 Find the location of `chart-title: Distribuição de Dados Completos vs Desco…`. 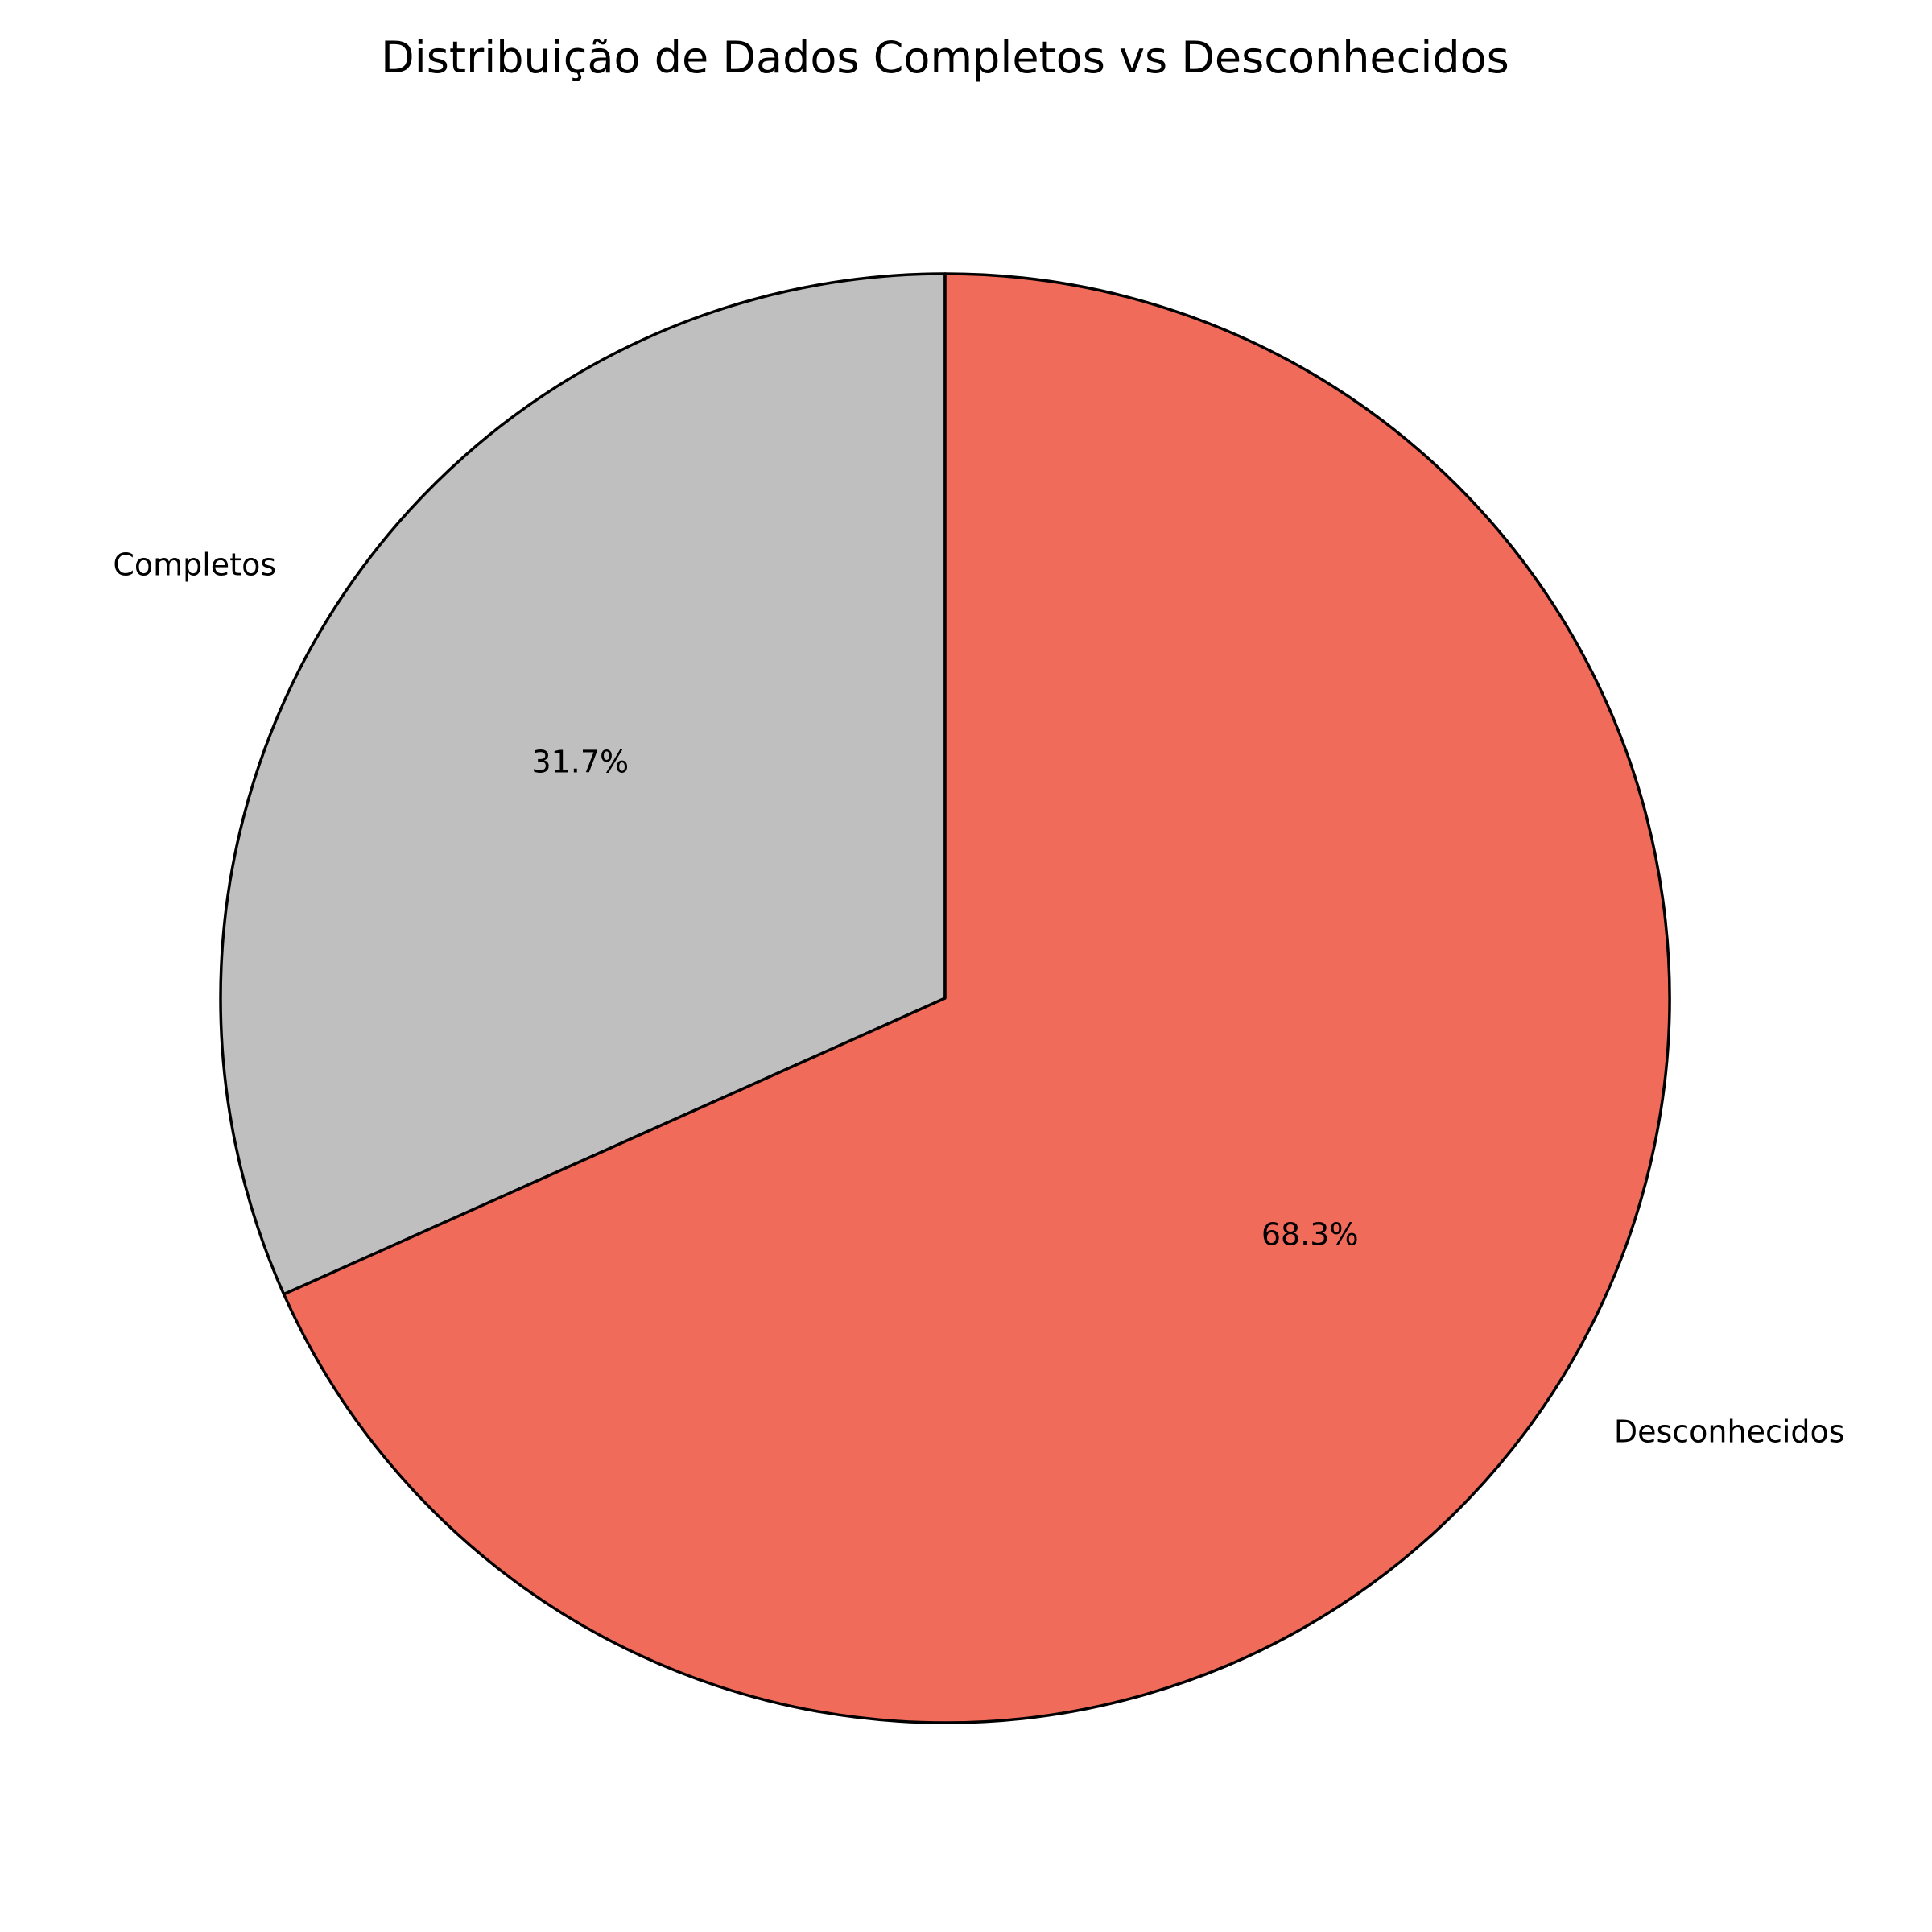

chart-title: Distribuição de Dados Completos vs Desco… is located at coordinates (945, 57).